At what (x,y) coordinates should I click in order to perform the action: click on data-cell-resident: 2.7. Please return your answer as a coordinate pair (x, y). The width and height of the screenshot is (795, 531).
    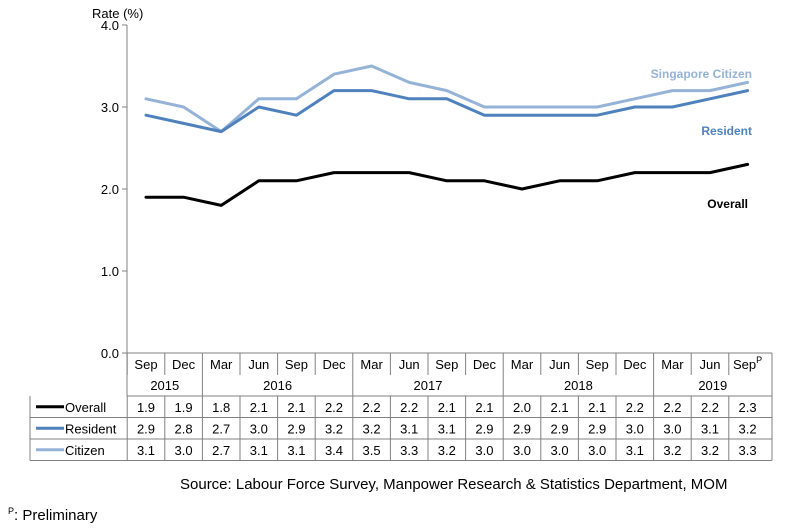
    Looking at the image, I should click on (221, 428).